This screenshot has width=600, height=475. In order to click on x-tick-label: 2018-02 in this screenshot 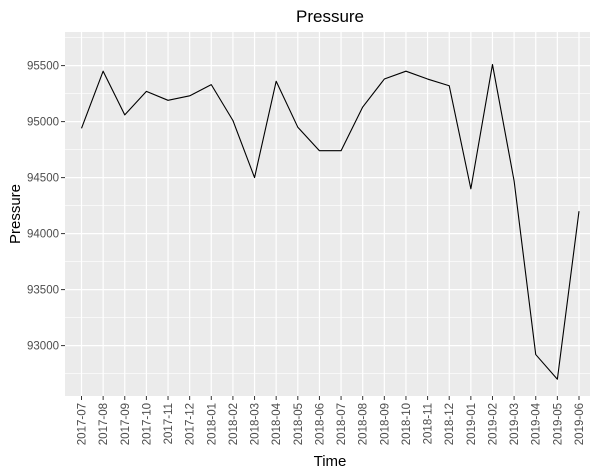, I will do `click(234, 424)`.